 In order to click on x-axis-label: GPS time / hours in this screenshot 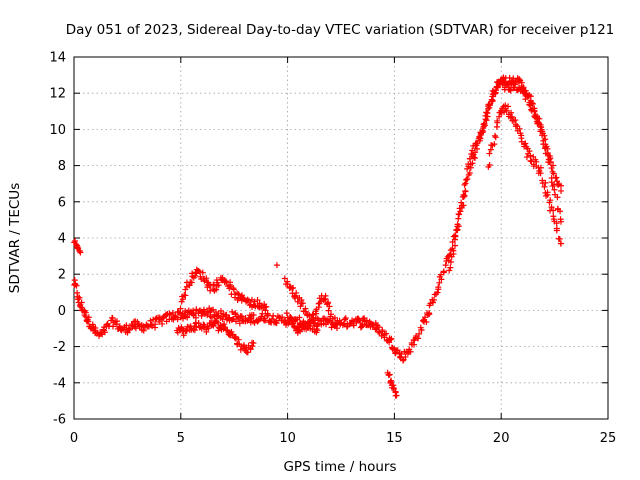, I will do `click(339, 467)`.